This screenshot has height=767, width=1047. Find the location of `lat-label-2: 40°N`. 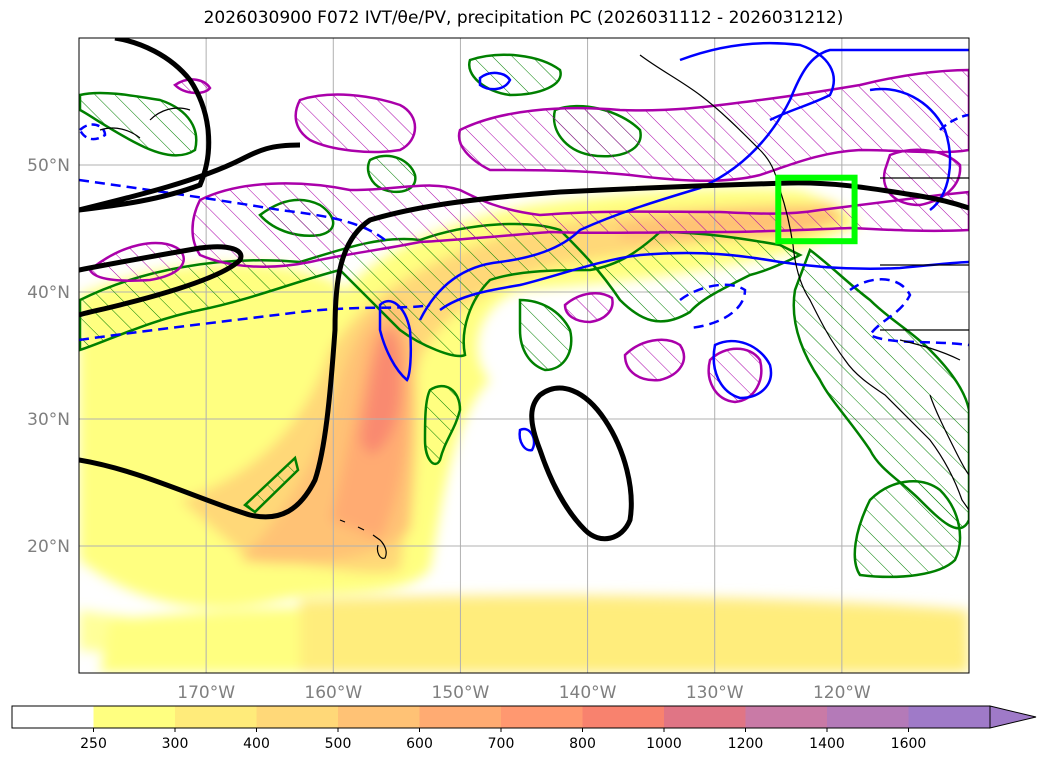

lat-label-2: 40°N is located at coordinates (48, 293).